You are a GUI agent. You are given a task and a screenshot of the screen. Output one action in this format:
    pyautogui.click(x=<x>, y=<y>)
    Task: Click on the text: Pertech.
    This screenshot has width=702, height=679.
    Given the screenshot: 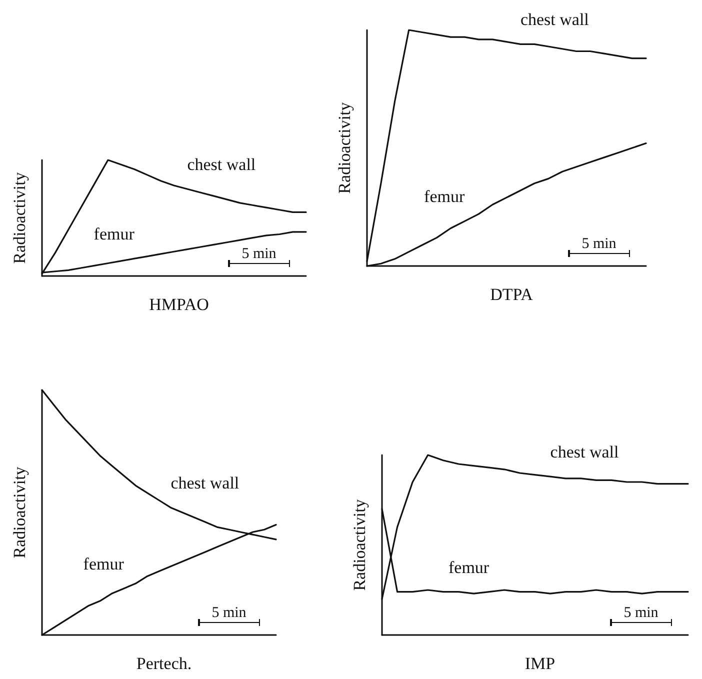 What is the action you would take?
    pyautogui.click(x=164, y=663)
    